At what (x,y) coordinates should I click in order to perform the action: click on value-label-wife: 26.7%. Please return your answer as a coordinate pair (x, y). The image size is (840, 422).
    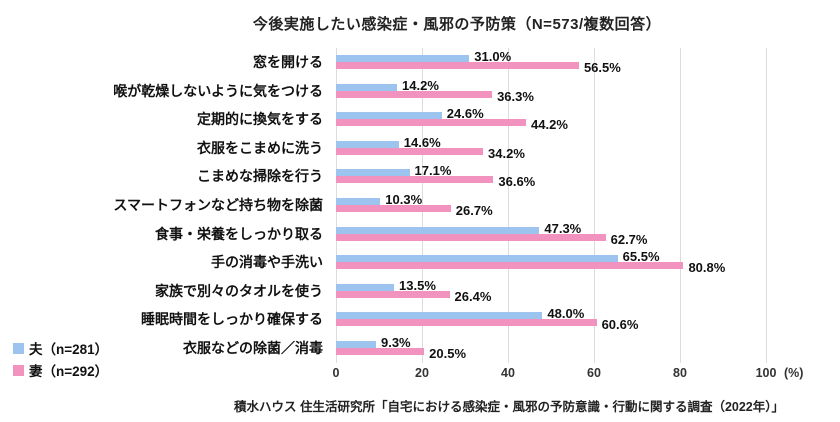
    Looking at the image, I should click on (474, 210).